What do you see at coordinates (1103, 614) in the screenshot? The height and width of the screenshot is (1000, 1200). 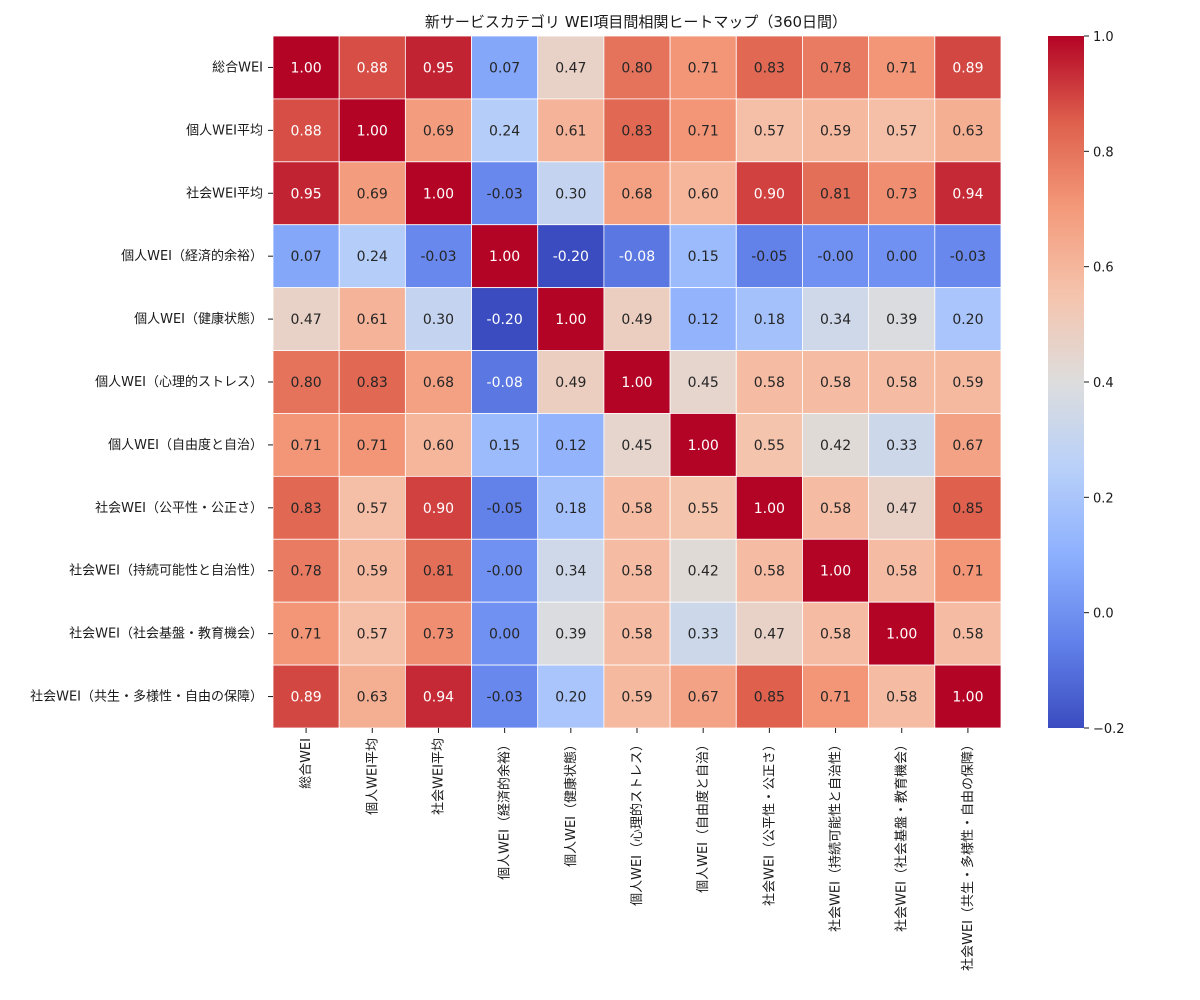 I see `colorbar-tick-label: 0.0` at bounding box center [1103, 614].